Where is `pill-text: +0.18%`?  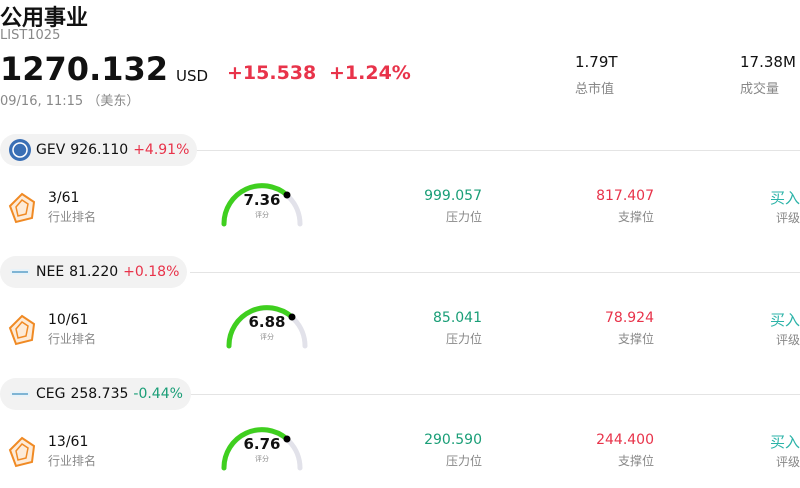 pill-text: +0.18% is located at coordinates (151, 272).